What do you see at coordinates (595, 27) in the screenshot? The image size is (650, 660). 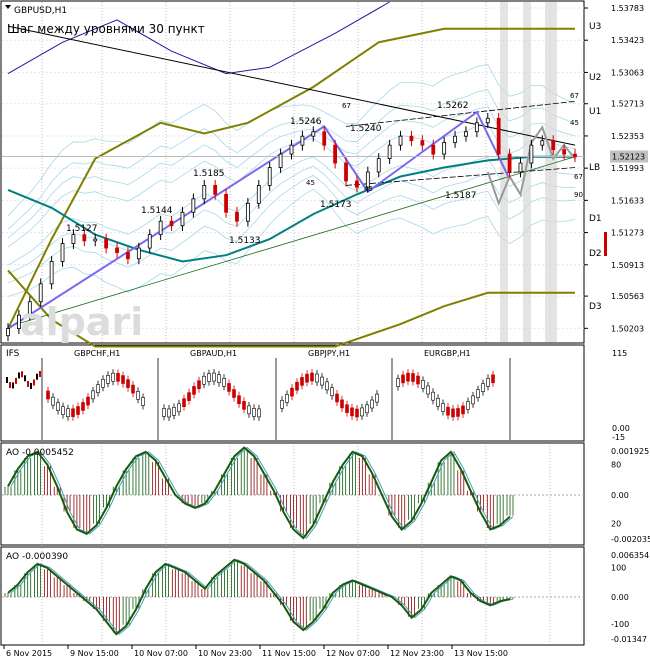 I see `level-label: U3` at bounding box center [595, 27].